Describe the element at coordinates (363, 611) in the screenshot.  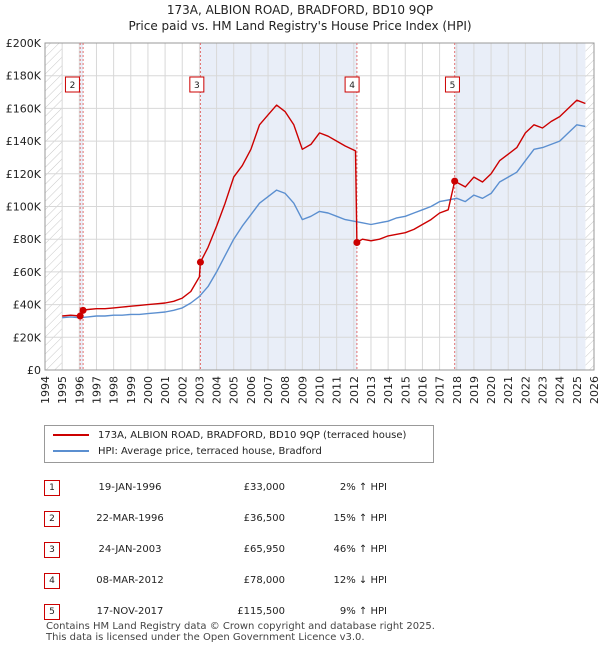
I see `transaction-hpi: 9% ↑ HPI` at that location.